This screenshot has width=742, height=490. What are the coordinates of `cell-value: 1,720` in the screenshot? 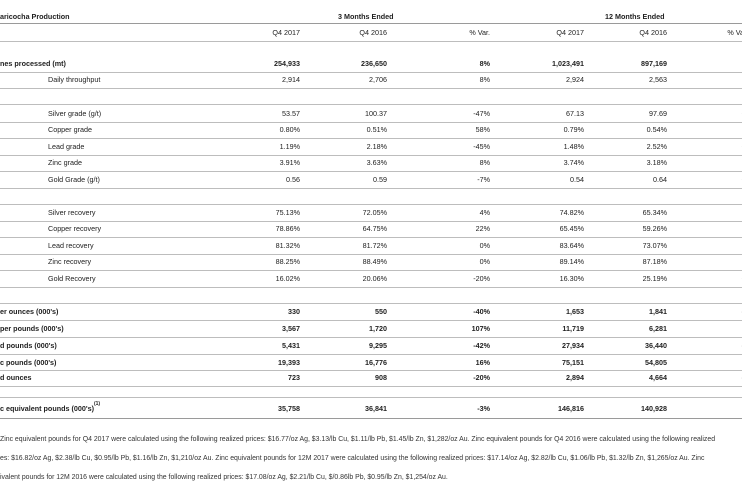 It's located at (378, 328).